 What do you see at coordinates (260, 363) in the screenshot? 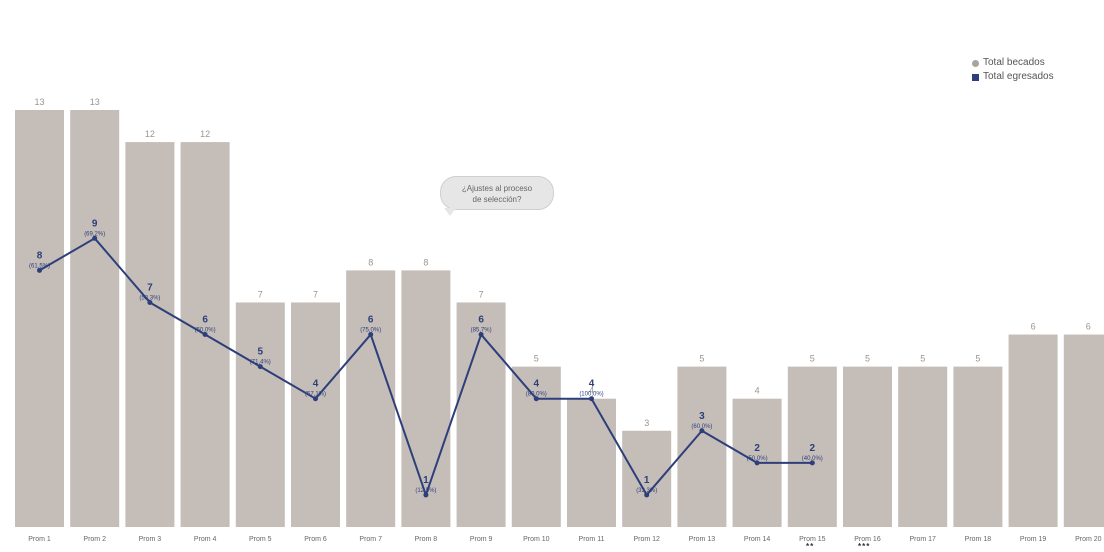
I see `line-percent-label: (71,4%)` at bounding box center [260, 363].